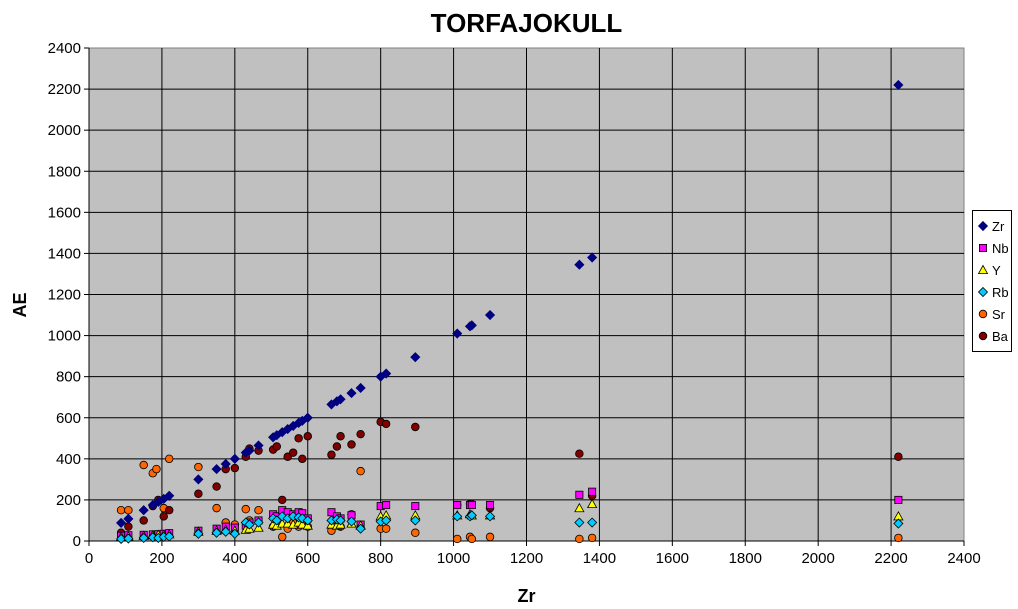 The image size is (1018, 609). What do you see at coordinates (64, 253) in the screenshot?
I see `y-tick-label: 1400` at bounding box center [64, 253].